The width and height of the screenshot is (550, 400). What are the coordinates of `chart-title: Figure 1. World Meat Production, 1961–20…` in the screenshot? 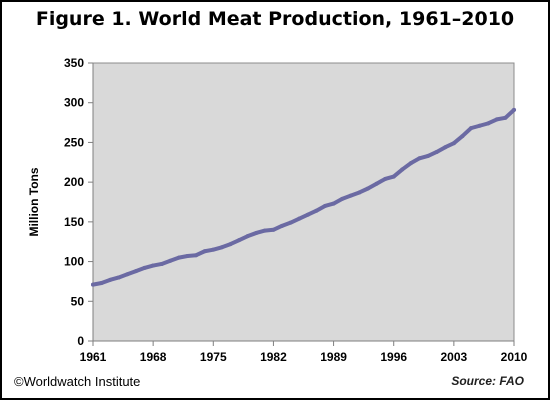 It's located at (275, 19).